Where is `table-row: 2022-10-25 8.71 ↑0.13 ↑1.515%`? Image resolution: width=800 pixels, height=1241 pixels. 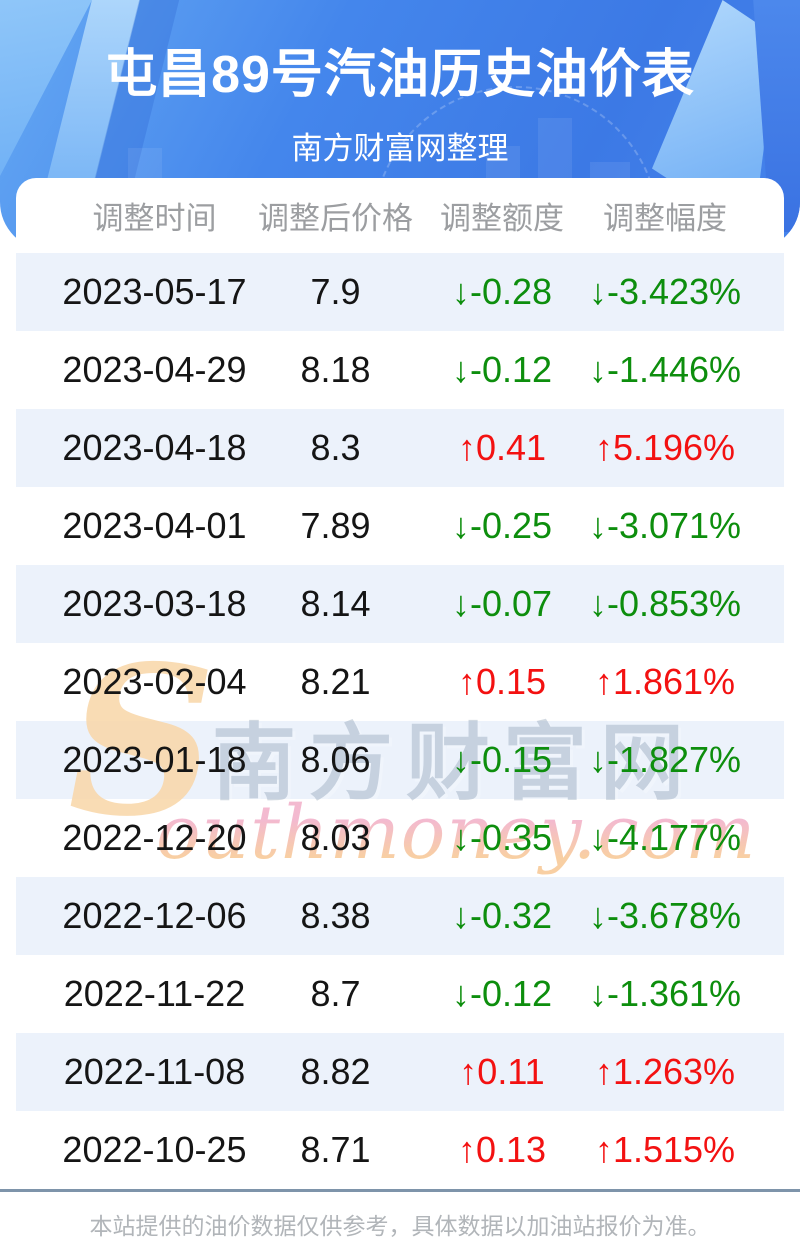 table-row: 2022-10-25 8.71 ↑0.13 ↑1.515% is located at coordinates (400, 1150).